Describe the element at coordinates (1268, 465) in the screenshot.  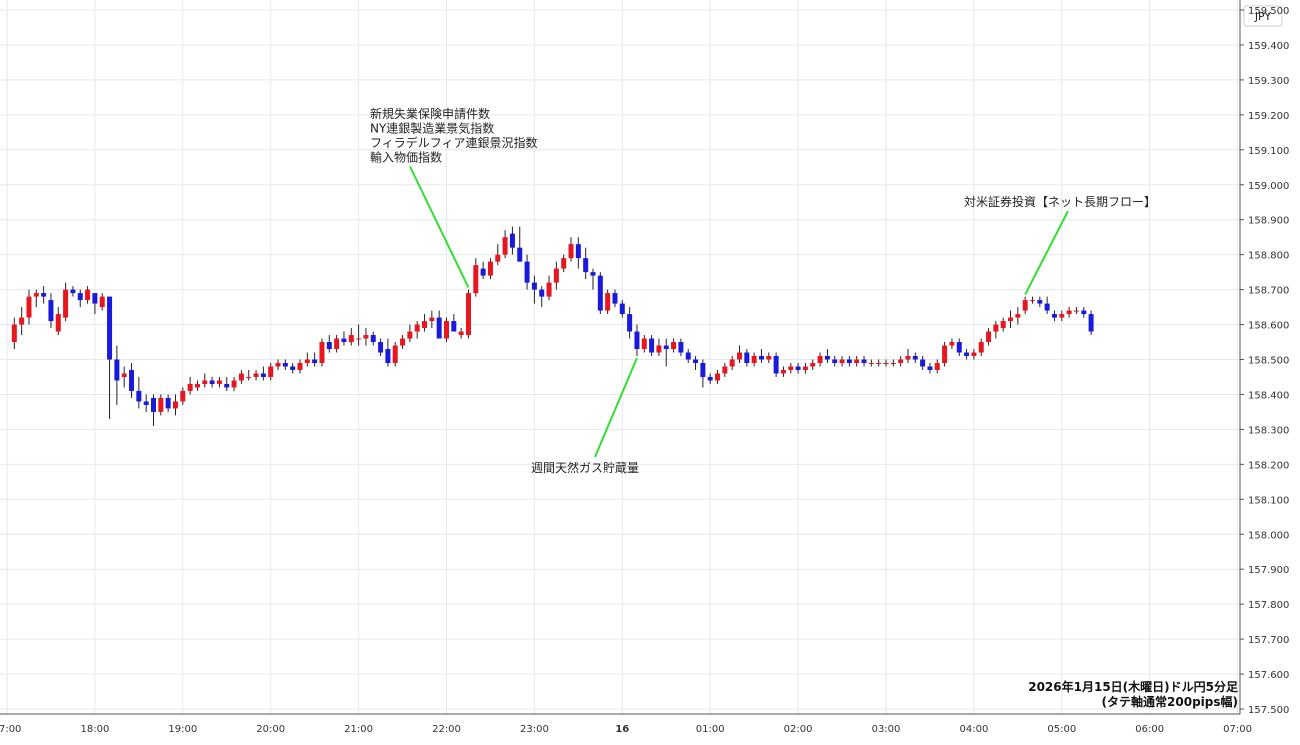
I see `price-tick-label: 158.200` at that location.